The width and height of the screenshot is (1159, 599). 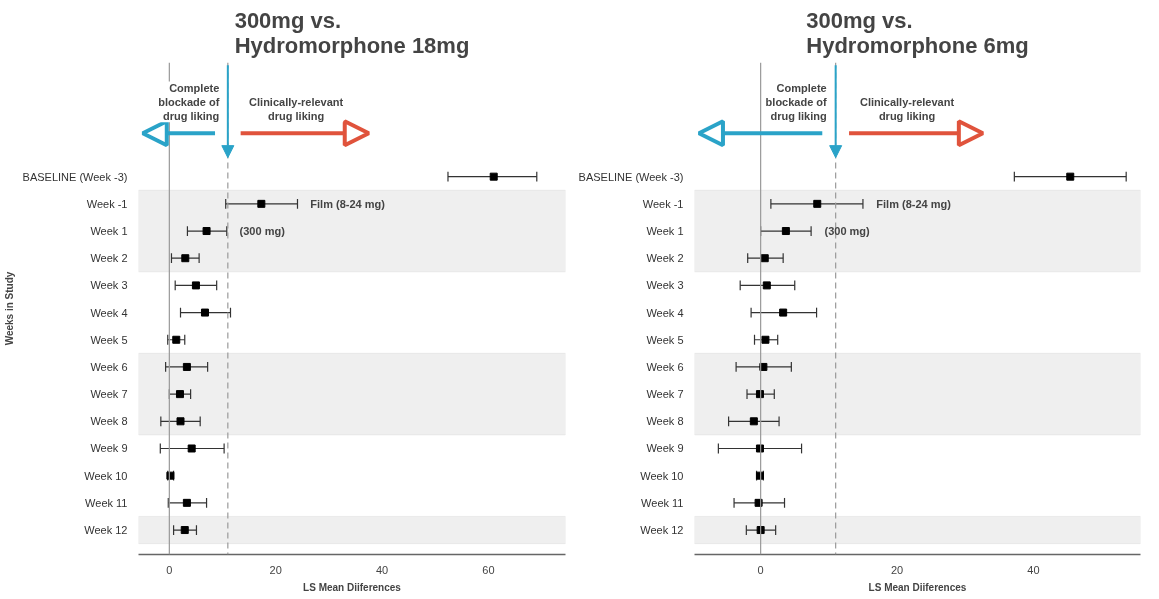 What do you see at coordinates (352, 32) in the screenshot?
I see `chart-title: 300mg vs. Hydromorphone 18mg` at bounding box center [352, 32].